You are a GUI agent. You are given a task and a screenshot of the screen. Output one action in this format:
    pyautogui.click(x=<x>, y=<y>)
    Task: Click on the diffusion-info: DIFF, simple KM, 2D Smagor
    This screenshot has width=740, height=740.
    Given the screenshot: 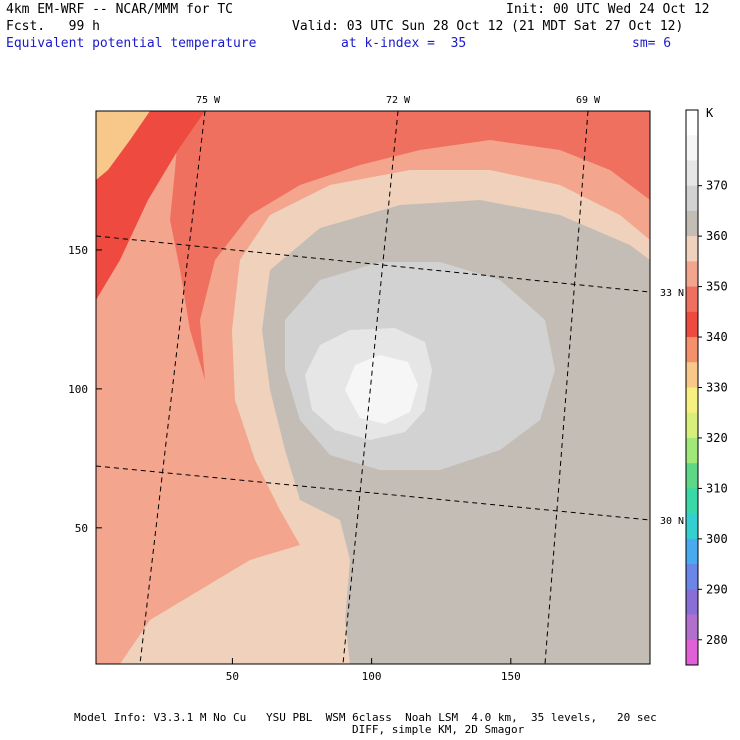 What is the action you would take?
    pyautogui.click(x=438, y=729)
    